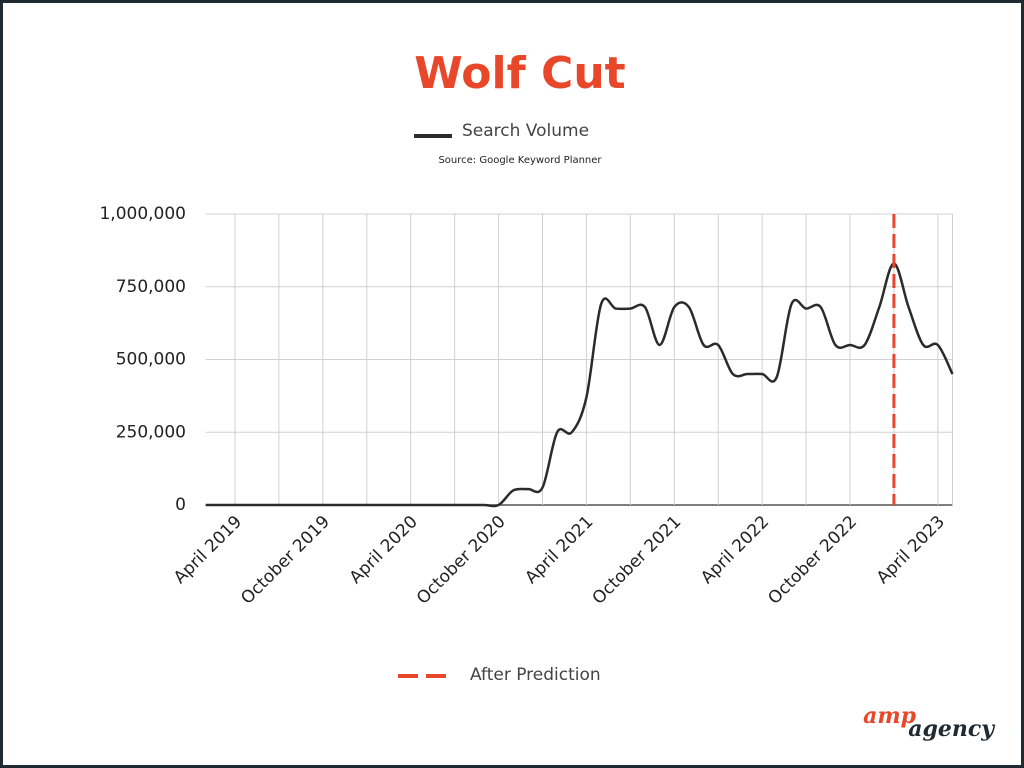 The image size is (1024, 768). Describe the element at coordinates (890, 716) in the screenshot. I see `logo-amp: amp` at that location.